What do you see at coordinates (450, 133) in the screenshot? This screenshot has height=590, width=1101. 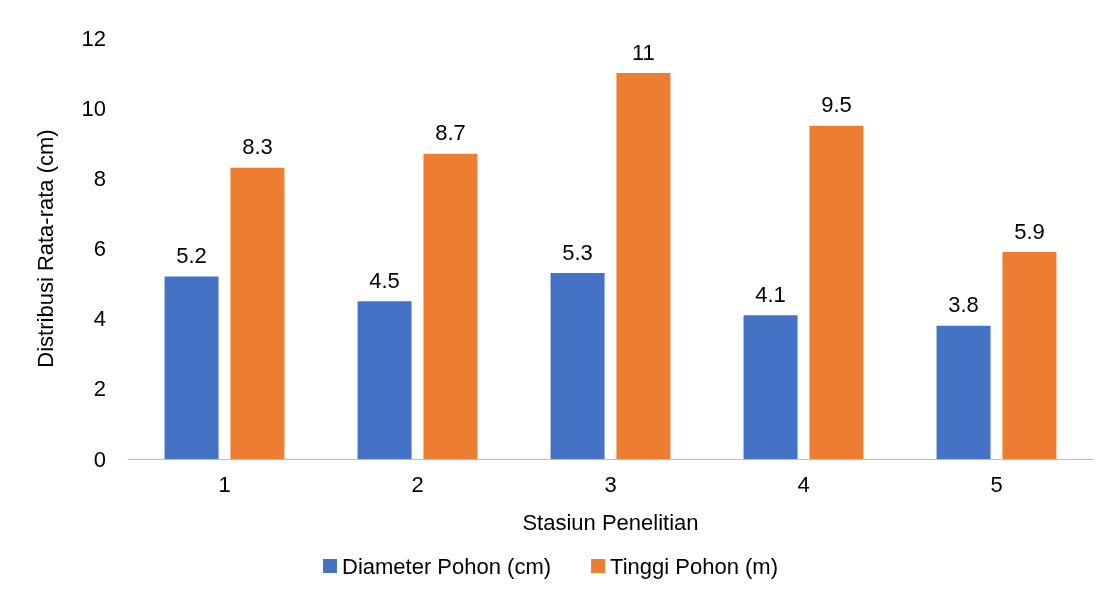 I see `data-label: 8.7` at bounding box center [450, 133].